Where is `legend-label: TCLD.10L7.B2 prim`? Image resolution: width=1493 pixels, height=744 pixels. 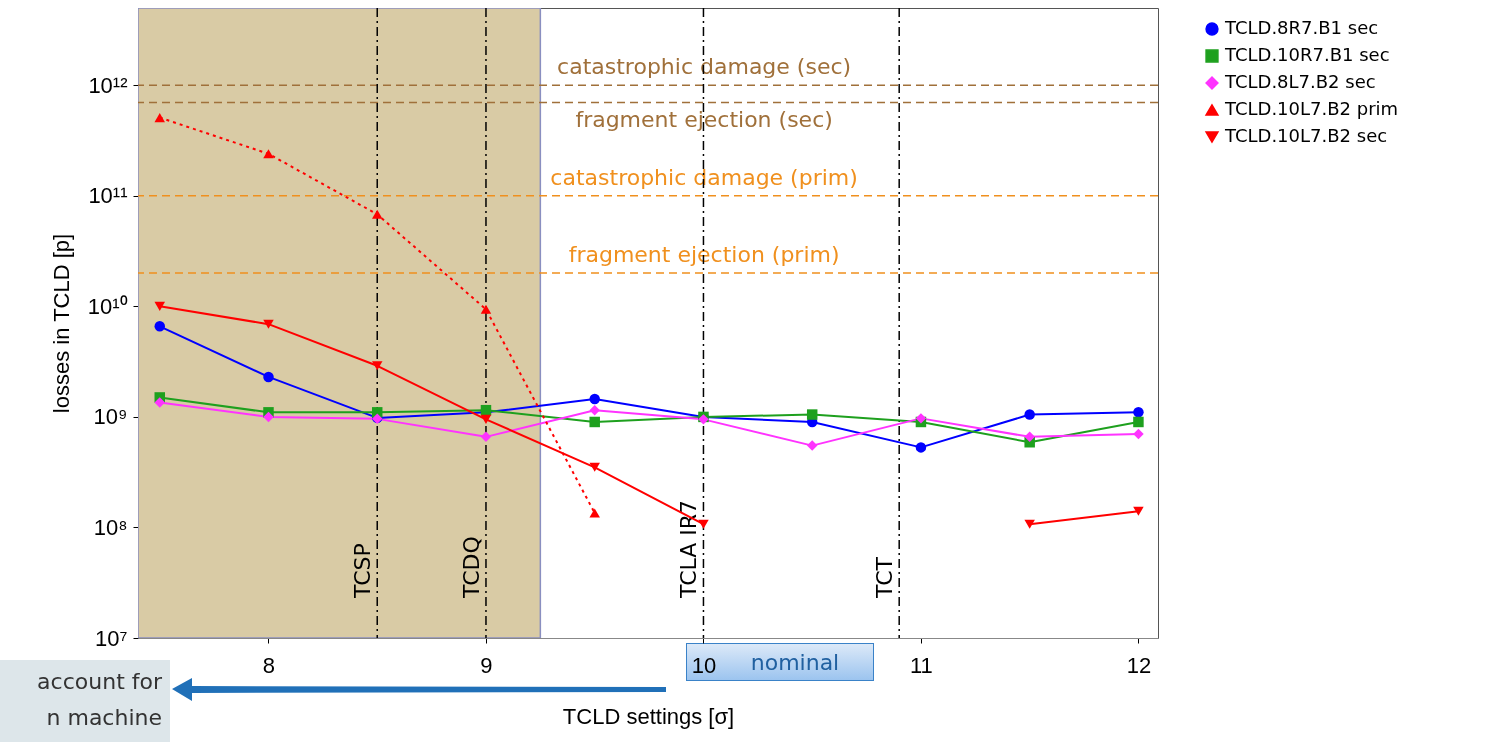
legend-label: TCLD.10L7.B2 prim is located at coordinates (1311, 108).